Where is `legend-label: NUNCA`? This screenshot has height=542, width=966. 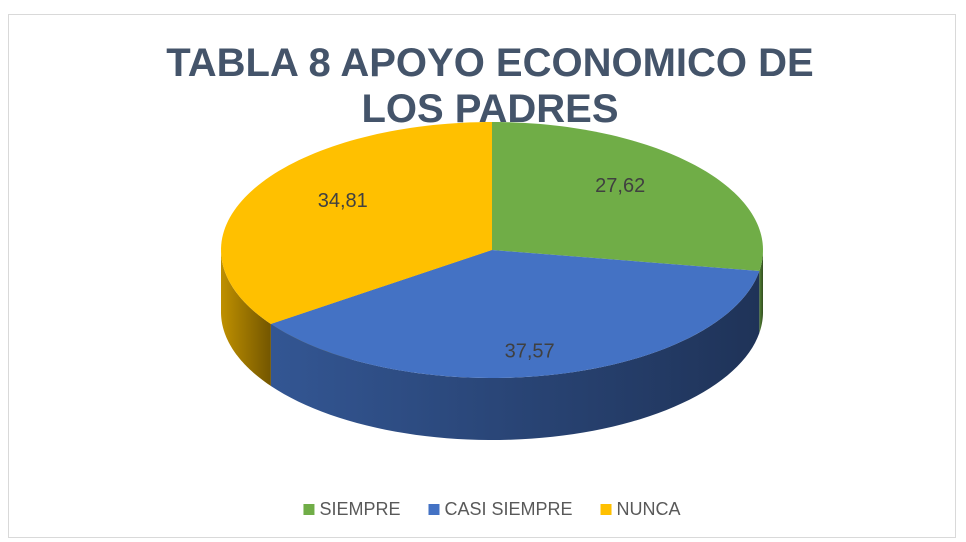 legend-label: NUNCA is located at coordinates (649, 509).